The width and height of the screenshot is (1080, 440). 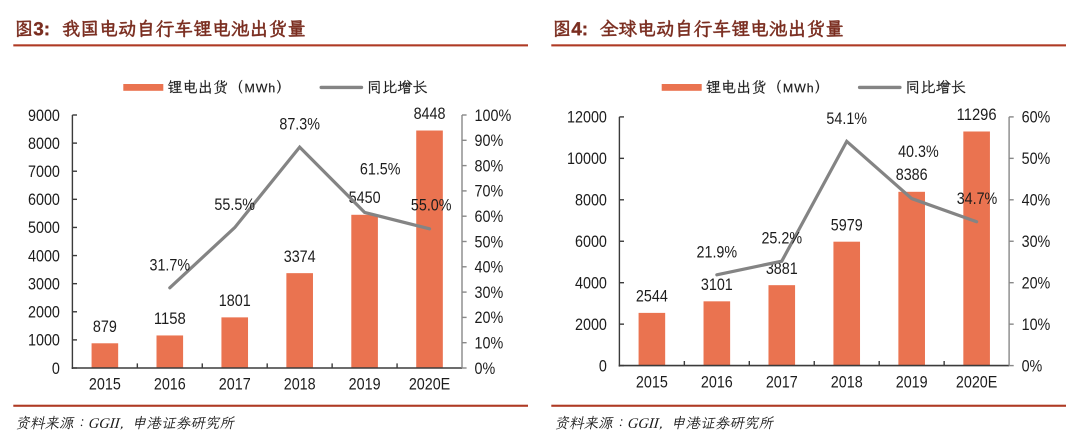 What do you see at coordinates (44, 284) in the screenshot?
I see `svg-text: 3000` at bounding box center [44, 284].